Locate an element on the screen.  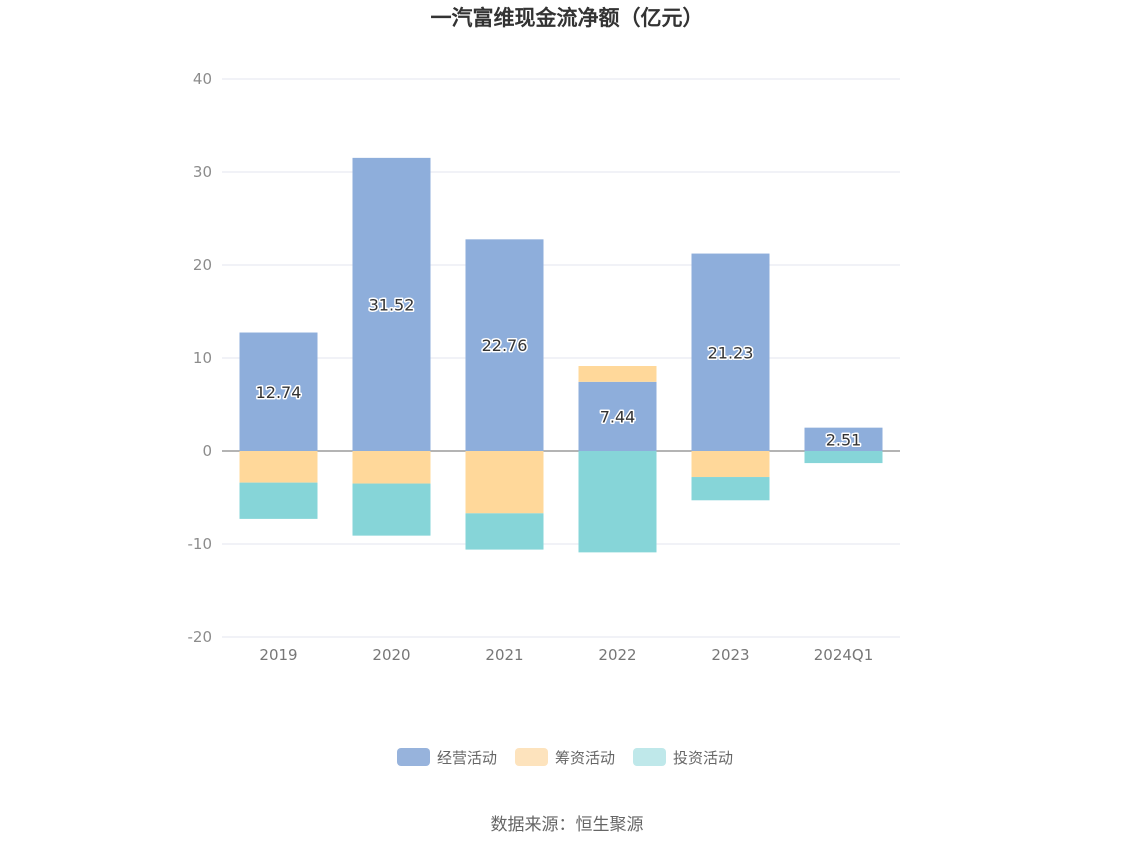
x-axis: 2019 2020 2021 2022 2023 2024Q1 is located at coordinates (566, 655).